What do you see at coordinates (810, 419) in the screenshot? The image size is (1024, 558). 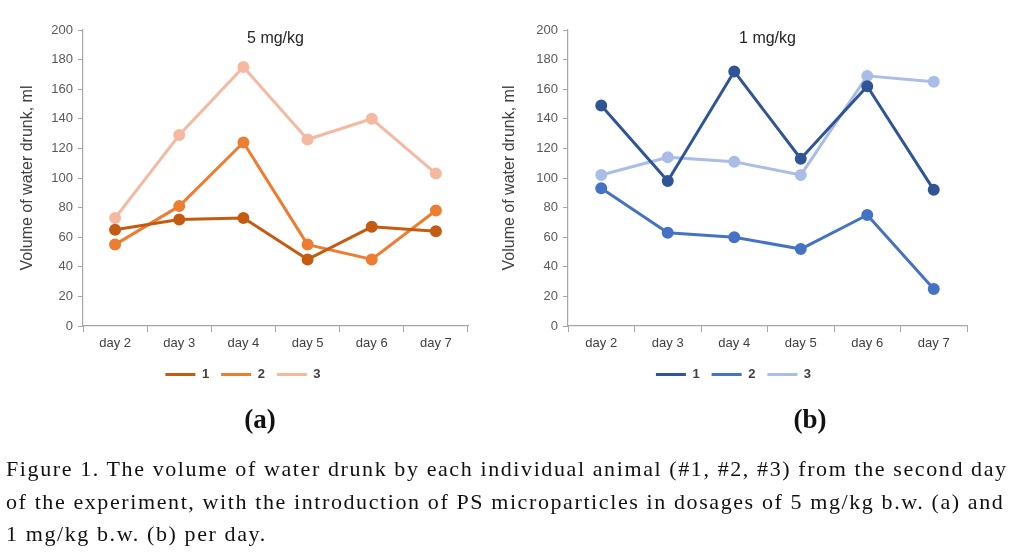 I see `text: (b)` at bounding box center [810, 419].